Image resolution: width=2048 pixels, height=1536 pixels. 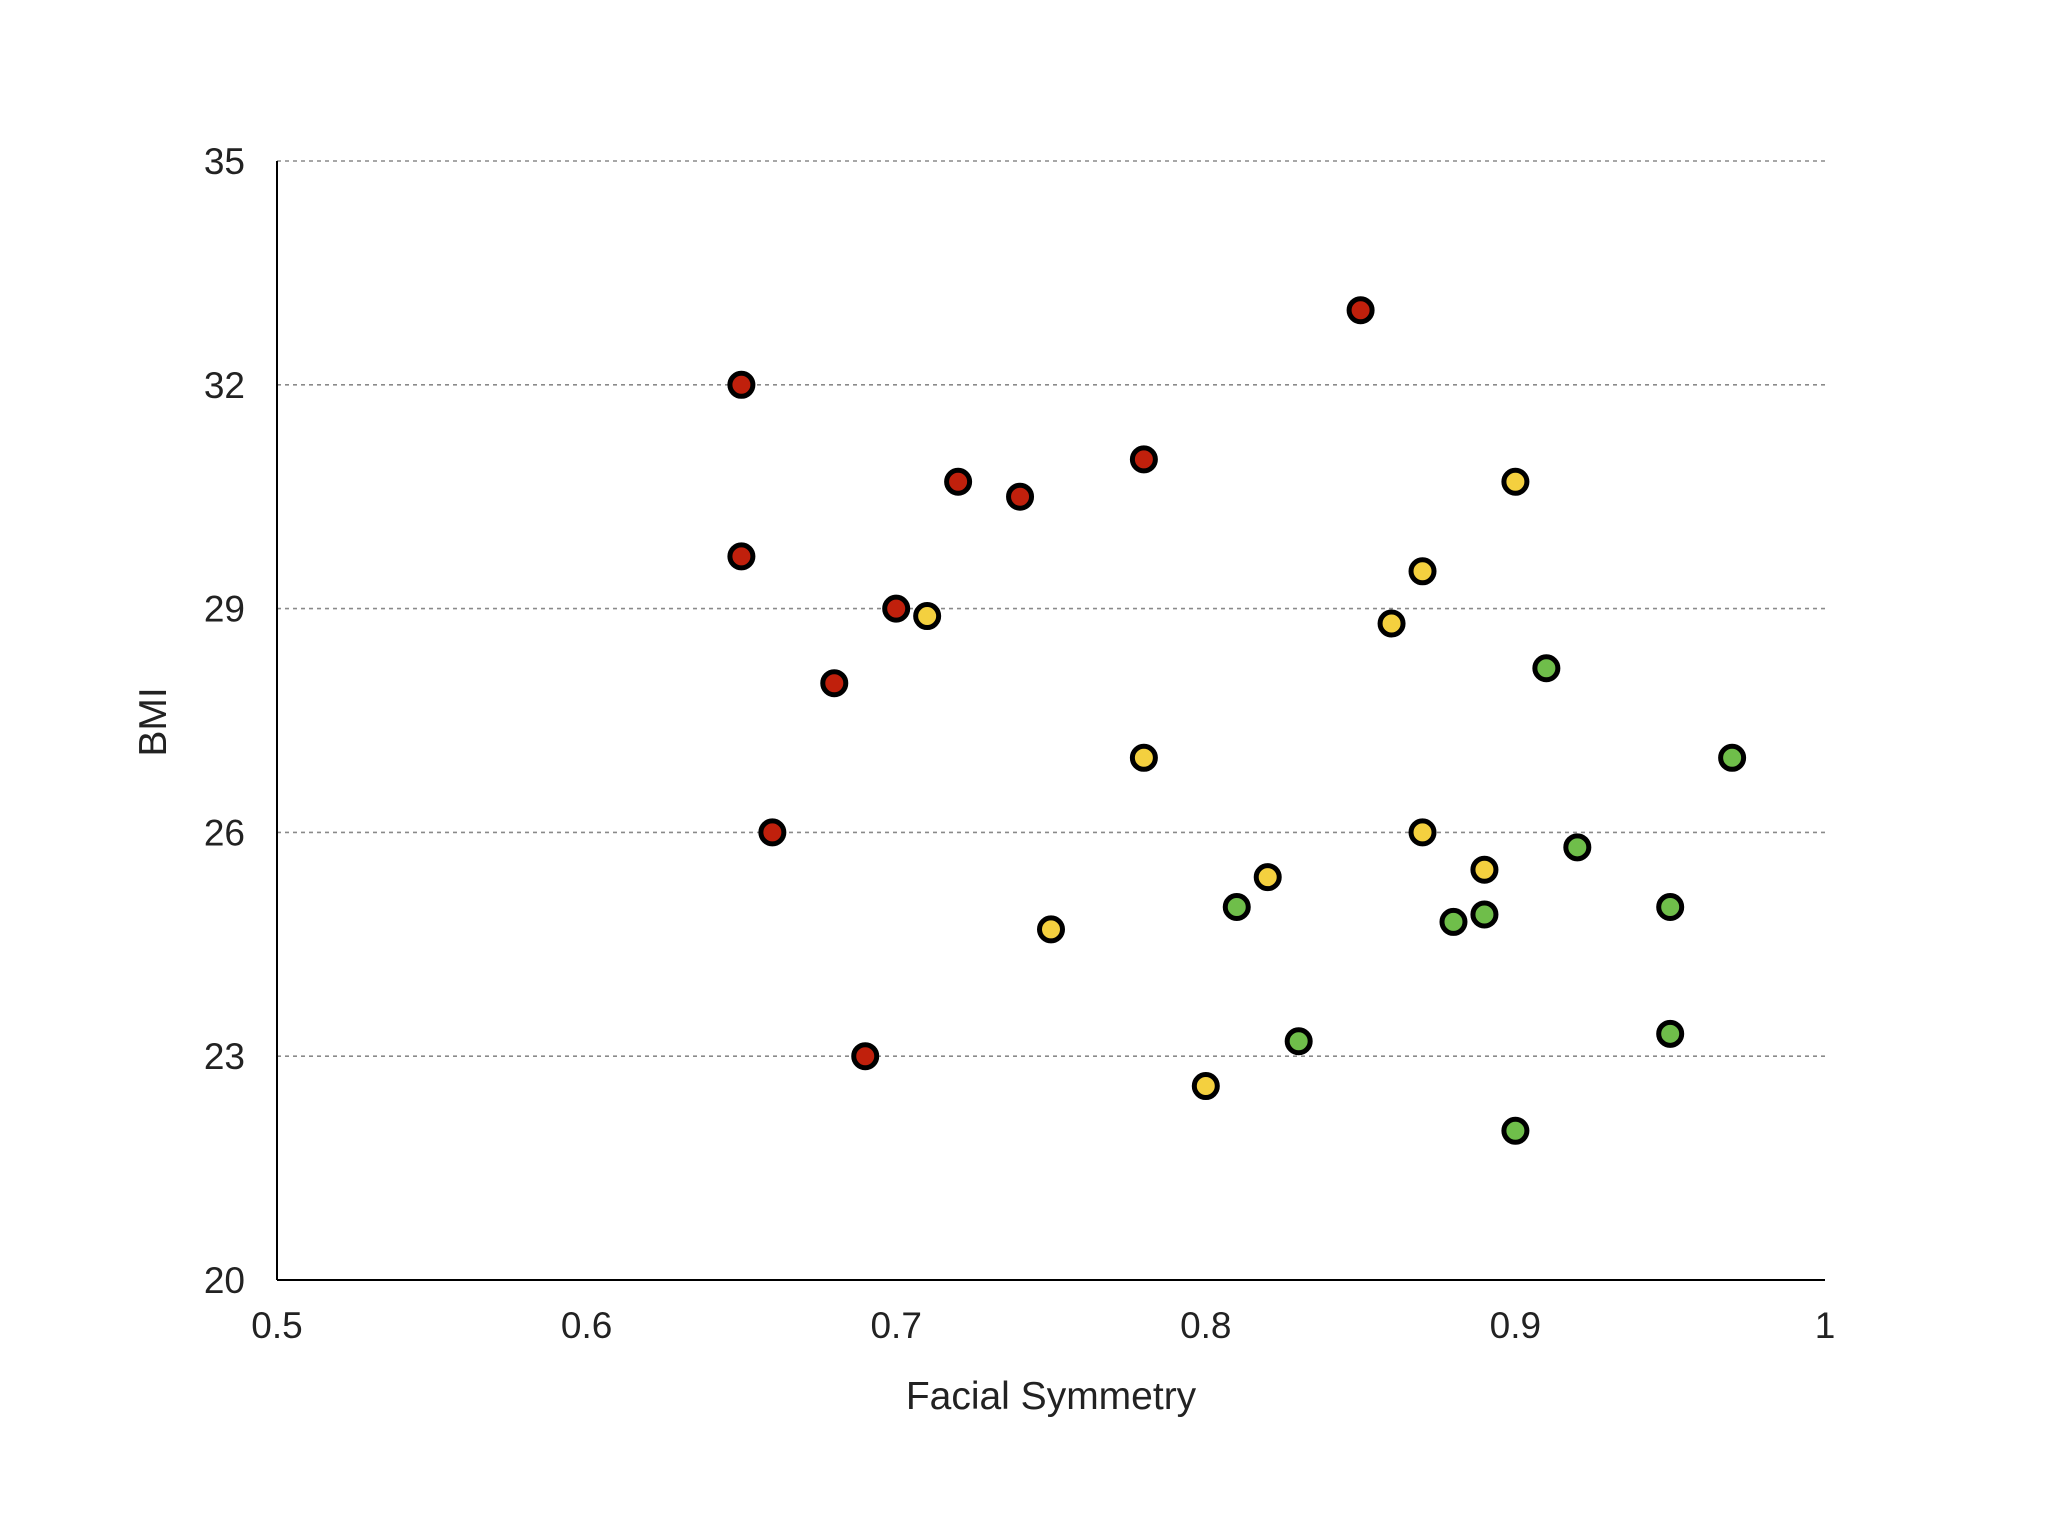 I want to click on y-tick-label: 35, so click(x=224, y=161).